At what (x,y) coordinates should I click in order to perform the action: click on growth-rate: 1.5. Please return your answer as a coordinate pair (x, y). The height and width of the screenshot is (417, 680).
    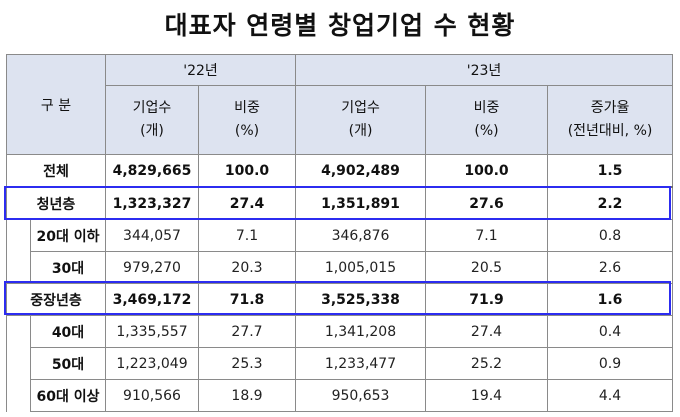
    Looking at the image, I should click on (610, 171).